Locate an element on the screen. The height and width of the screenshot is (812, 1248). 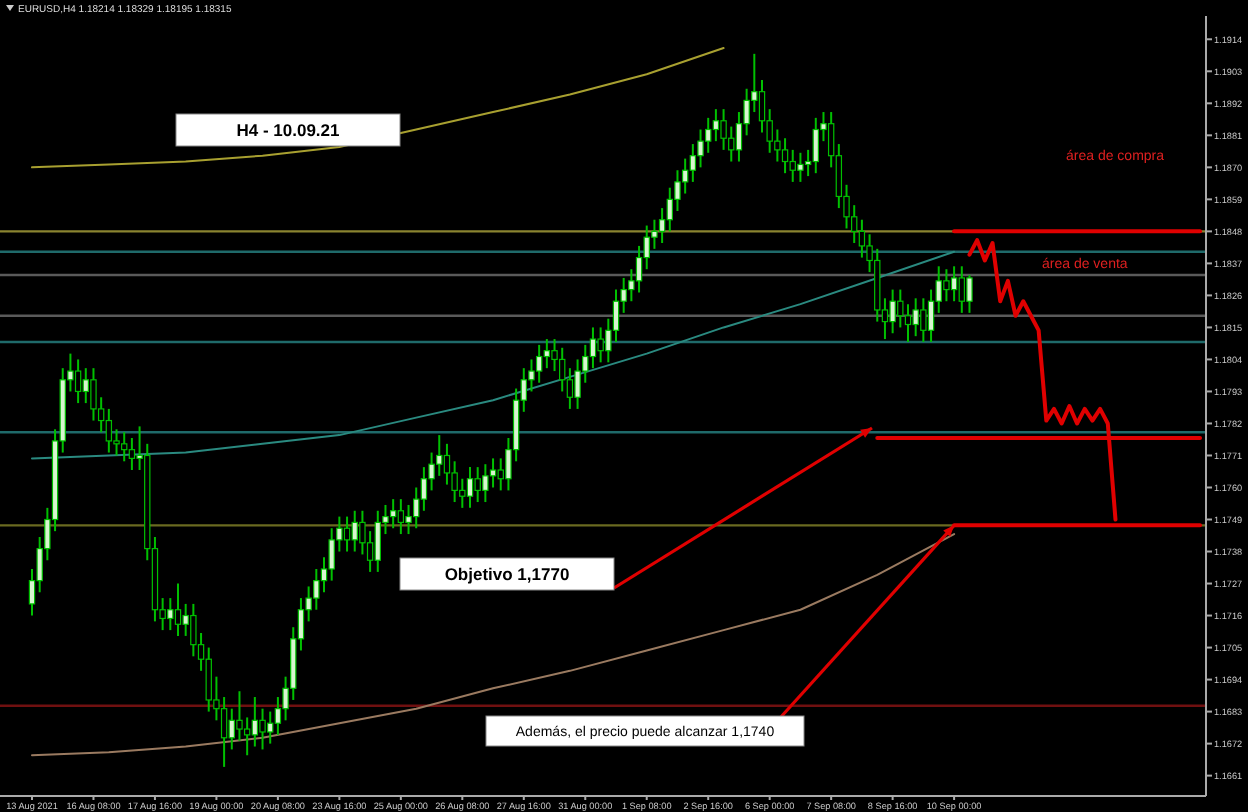
annotation: H4 - 10.09.21 is located at coordinates (288, 129).